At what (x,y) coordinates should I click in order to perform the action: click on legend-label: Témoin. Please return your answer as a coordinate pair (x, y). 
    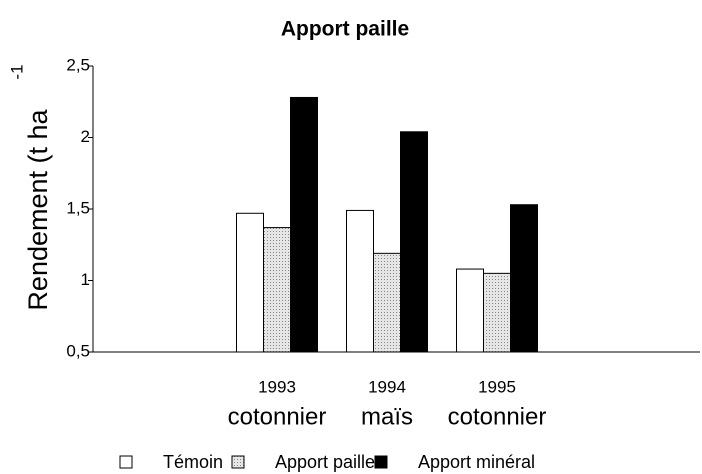
    Looking at the image, I should click on (193, 462).